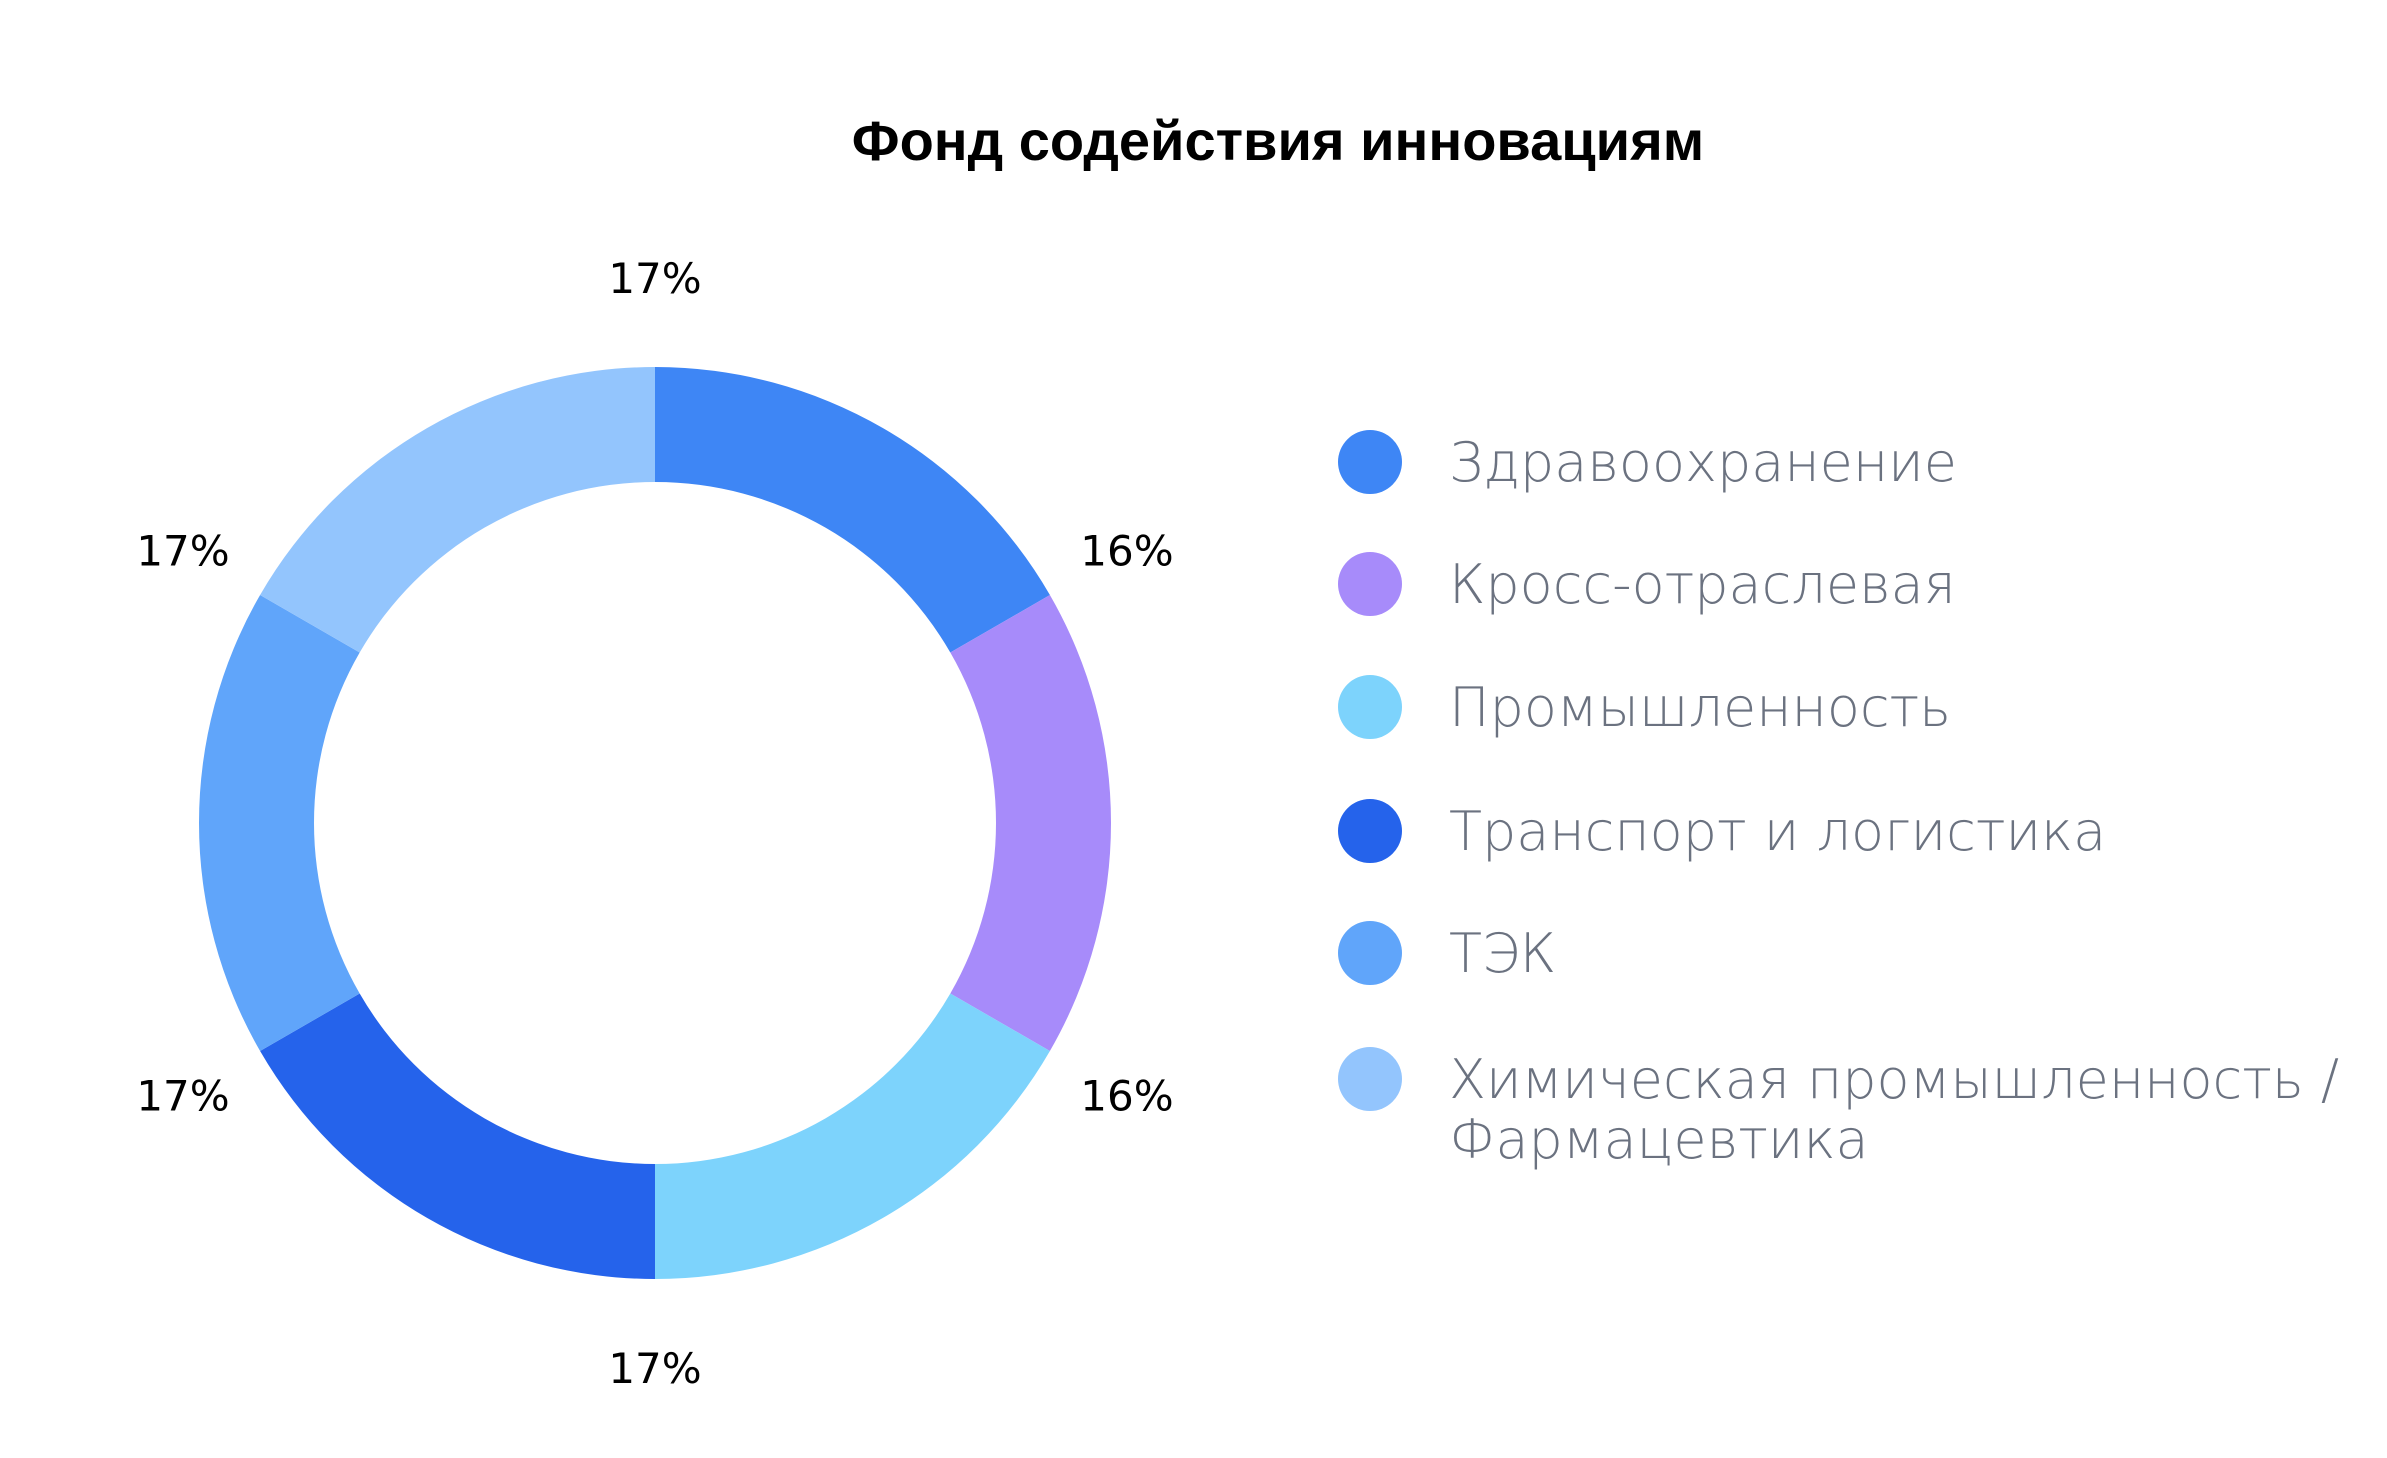  I want to click on legend-item: Промышленность, so click(1644, 707).